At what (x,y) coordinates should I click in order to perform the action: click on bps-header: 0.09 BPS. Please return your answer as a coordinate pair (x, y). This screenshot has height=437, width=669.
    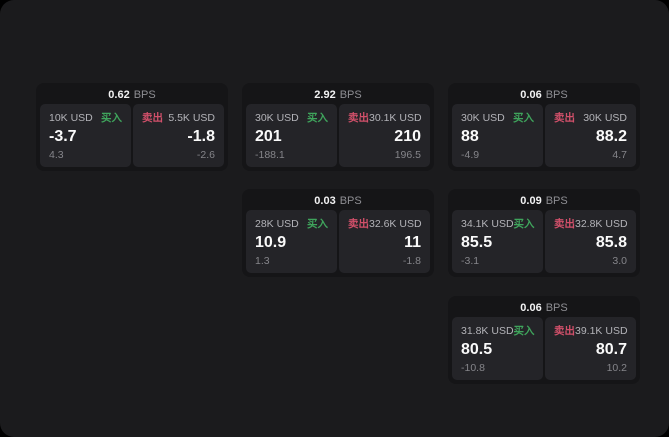
    Looking at the image, I should click on (544, 201).